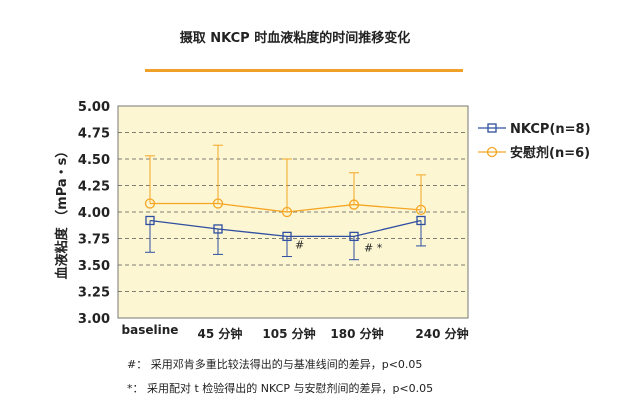 Image resolution: width=640 pixels, height=409 pixels. Describe the element at coordinates (339, 246) in the screenshot. I see `annotations: # # *` at that location.